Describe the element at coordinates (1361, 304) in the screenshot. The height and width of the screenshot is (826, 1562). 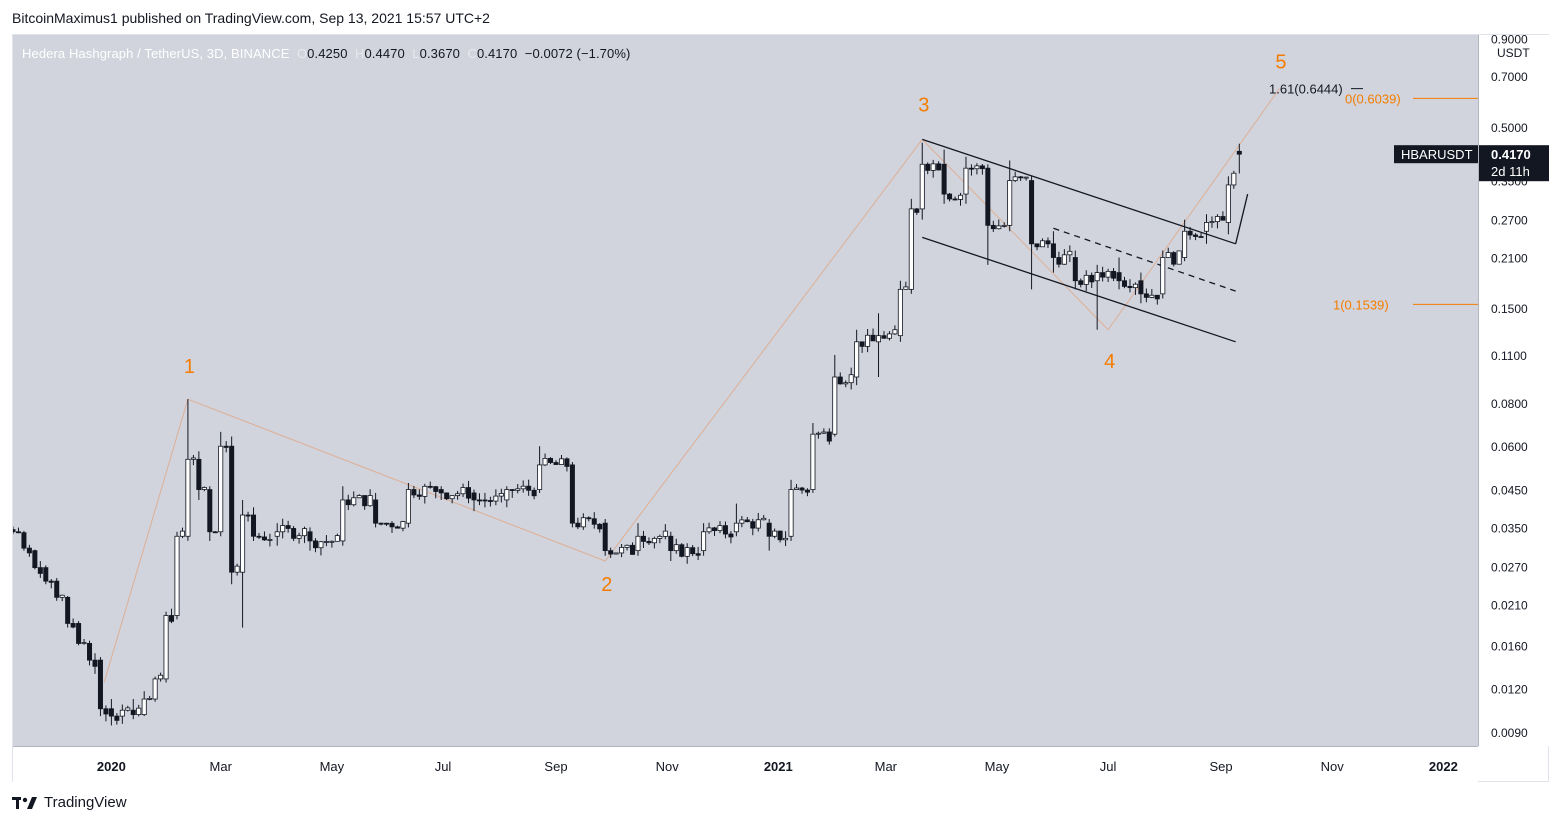
I see `fib-level-1-label: 1(0.1539)` at that location.